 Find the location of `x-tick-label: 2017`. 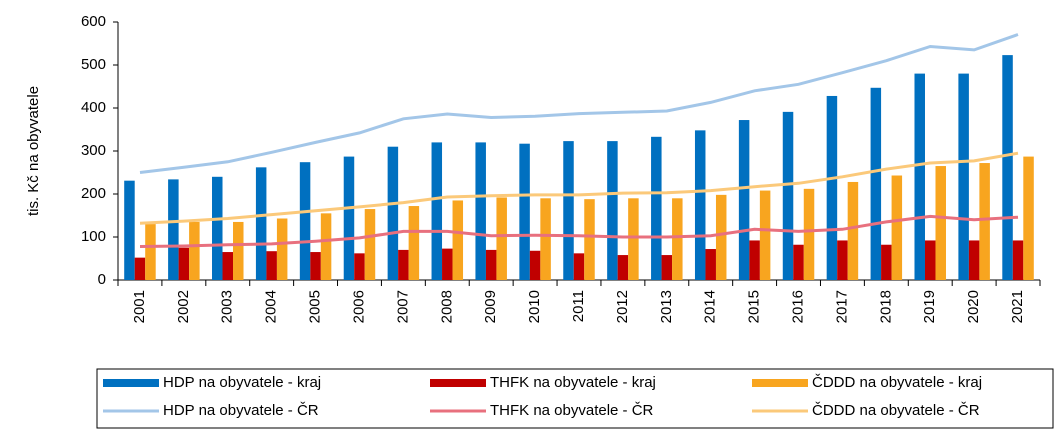

x-tick-label: 2017 is located at coordinates (841, 306).